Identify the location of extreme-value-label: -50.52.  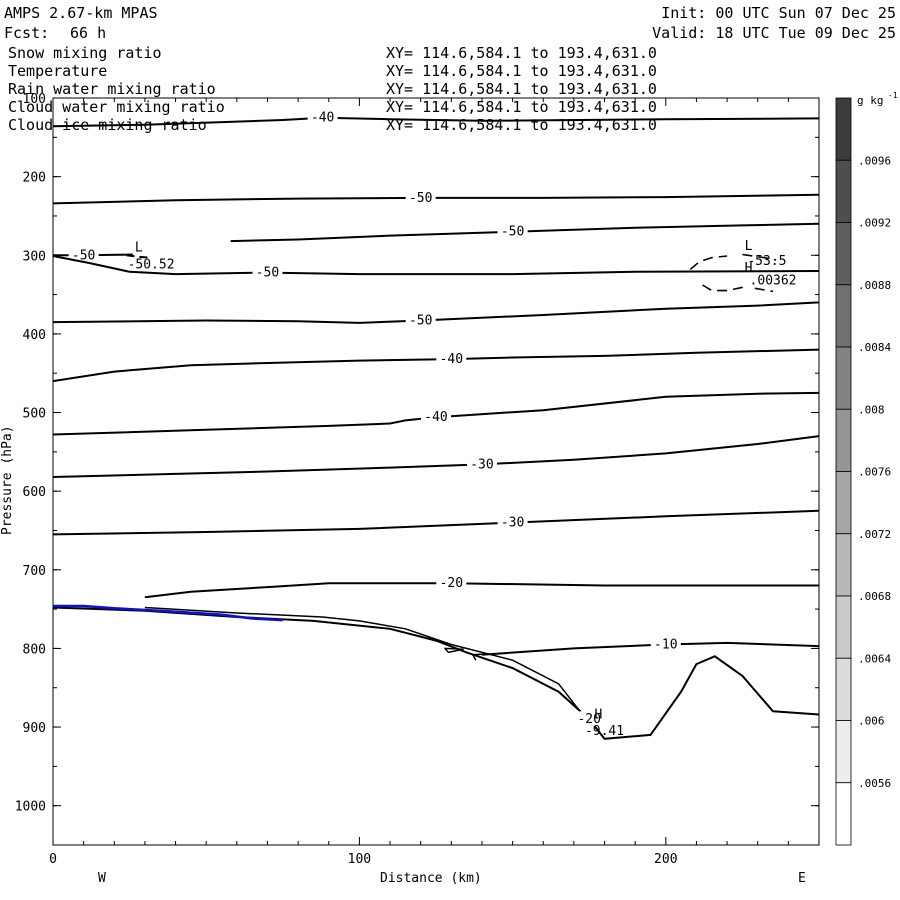
(151, 265).